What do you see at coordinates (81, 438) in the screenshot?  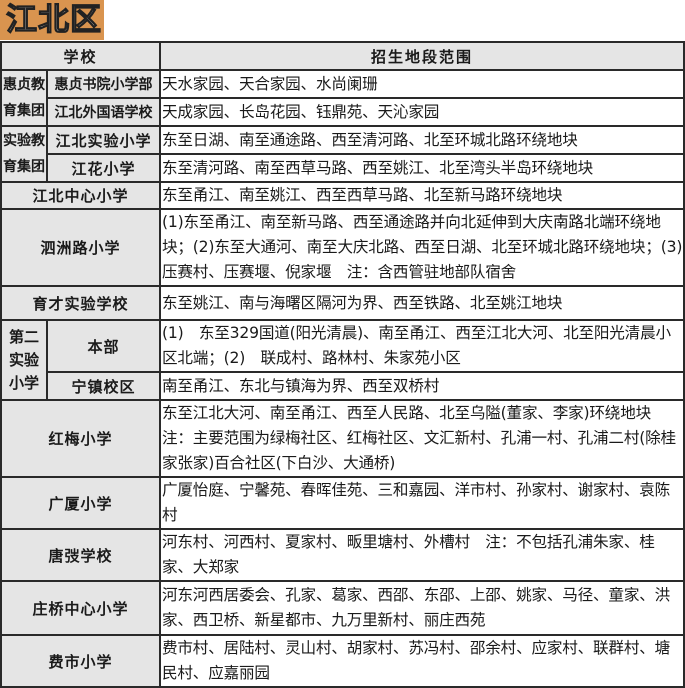 I see `school-name: 红梅小学` at bounding box center [81, 438].